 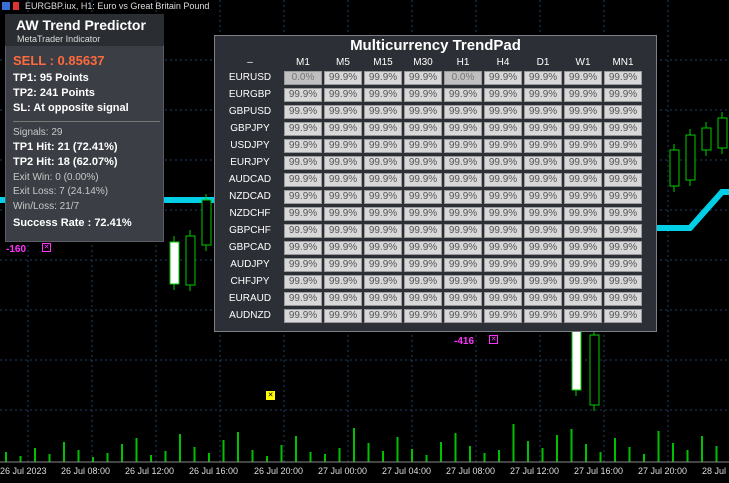 What do you see at coordinates (250, 196) in the screenshot?
I see `pair-label: NZDCAD` at bounding box center [250, 196].